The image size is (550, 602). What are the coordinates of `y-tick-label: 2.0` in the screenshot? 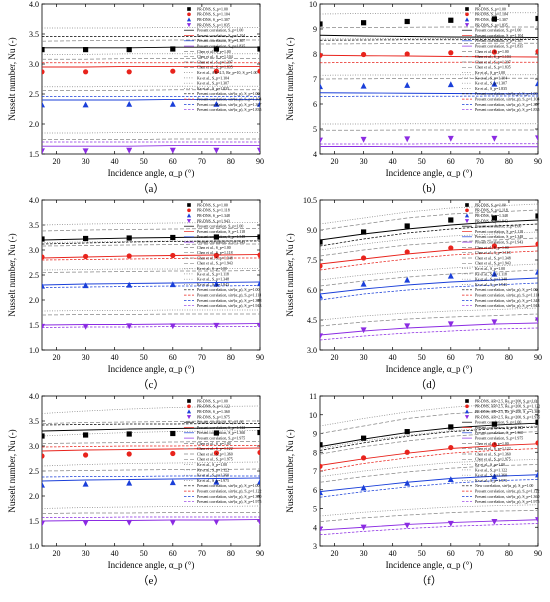 It's located at (34, 124).